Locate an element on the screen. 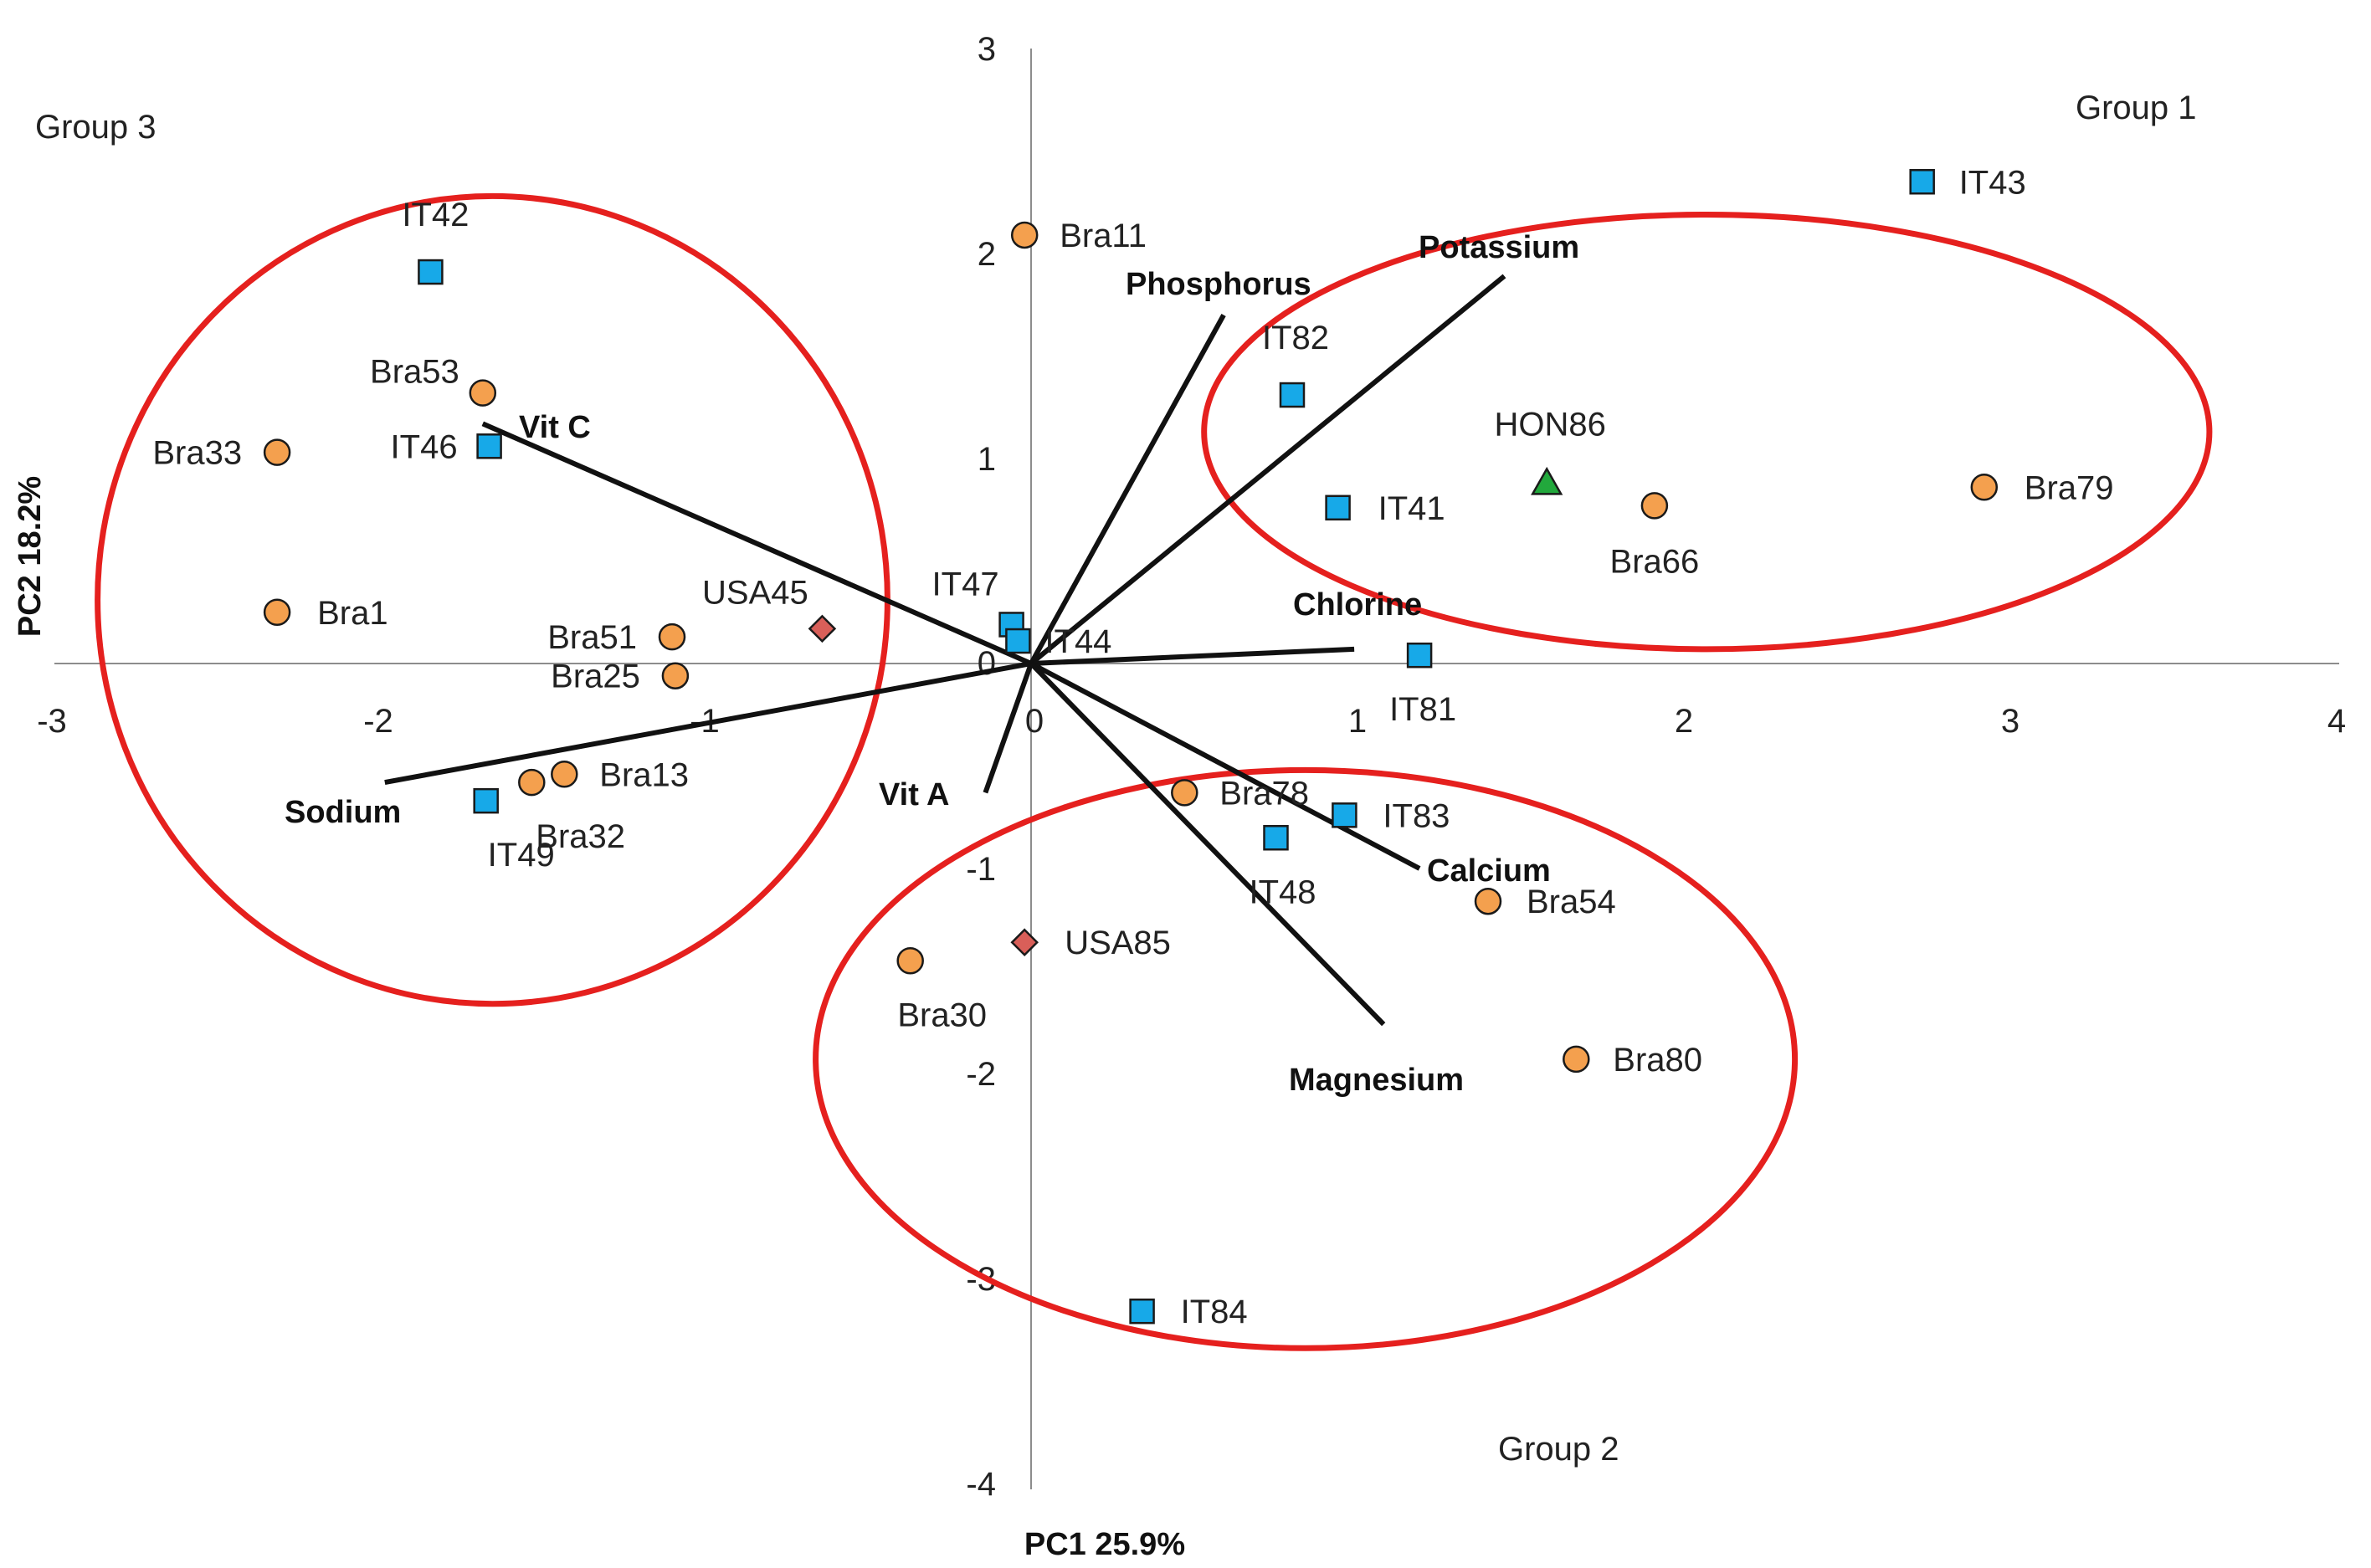 Image resolution: width=2371 pixels, height=1568 pixels. point-label-it82: IT82 is located at coordinates (1295, 338).